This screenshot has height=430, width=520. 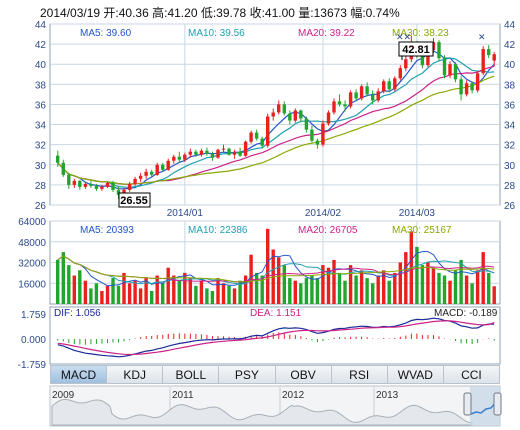 What do you see at coordinates (510, 65) in the screenshot?
I see `price-y-tick-right: 40` at bounding box center [510, 65].